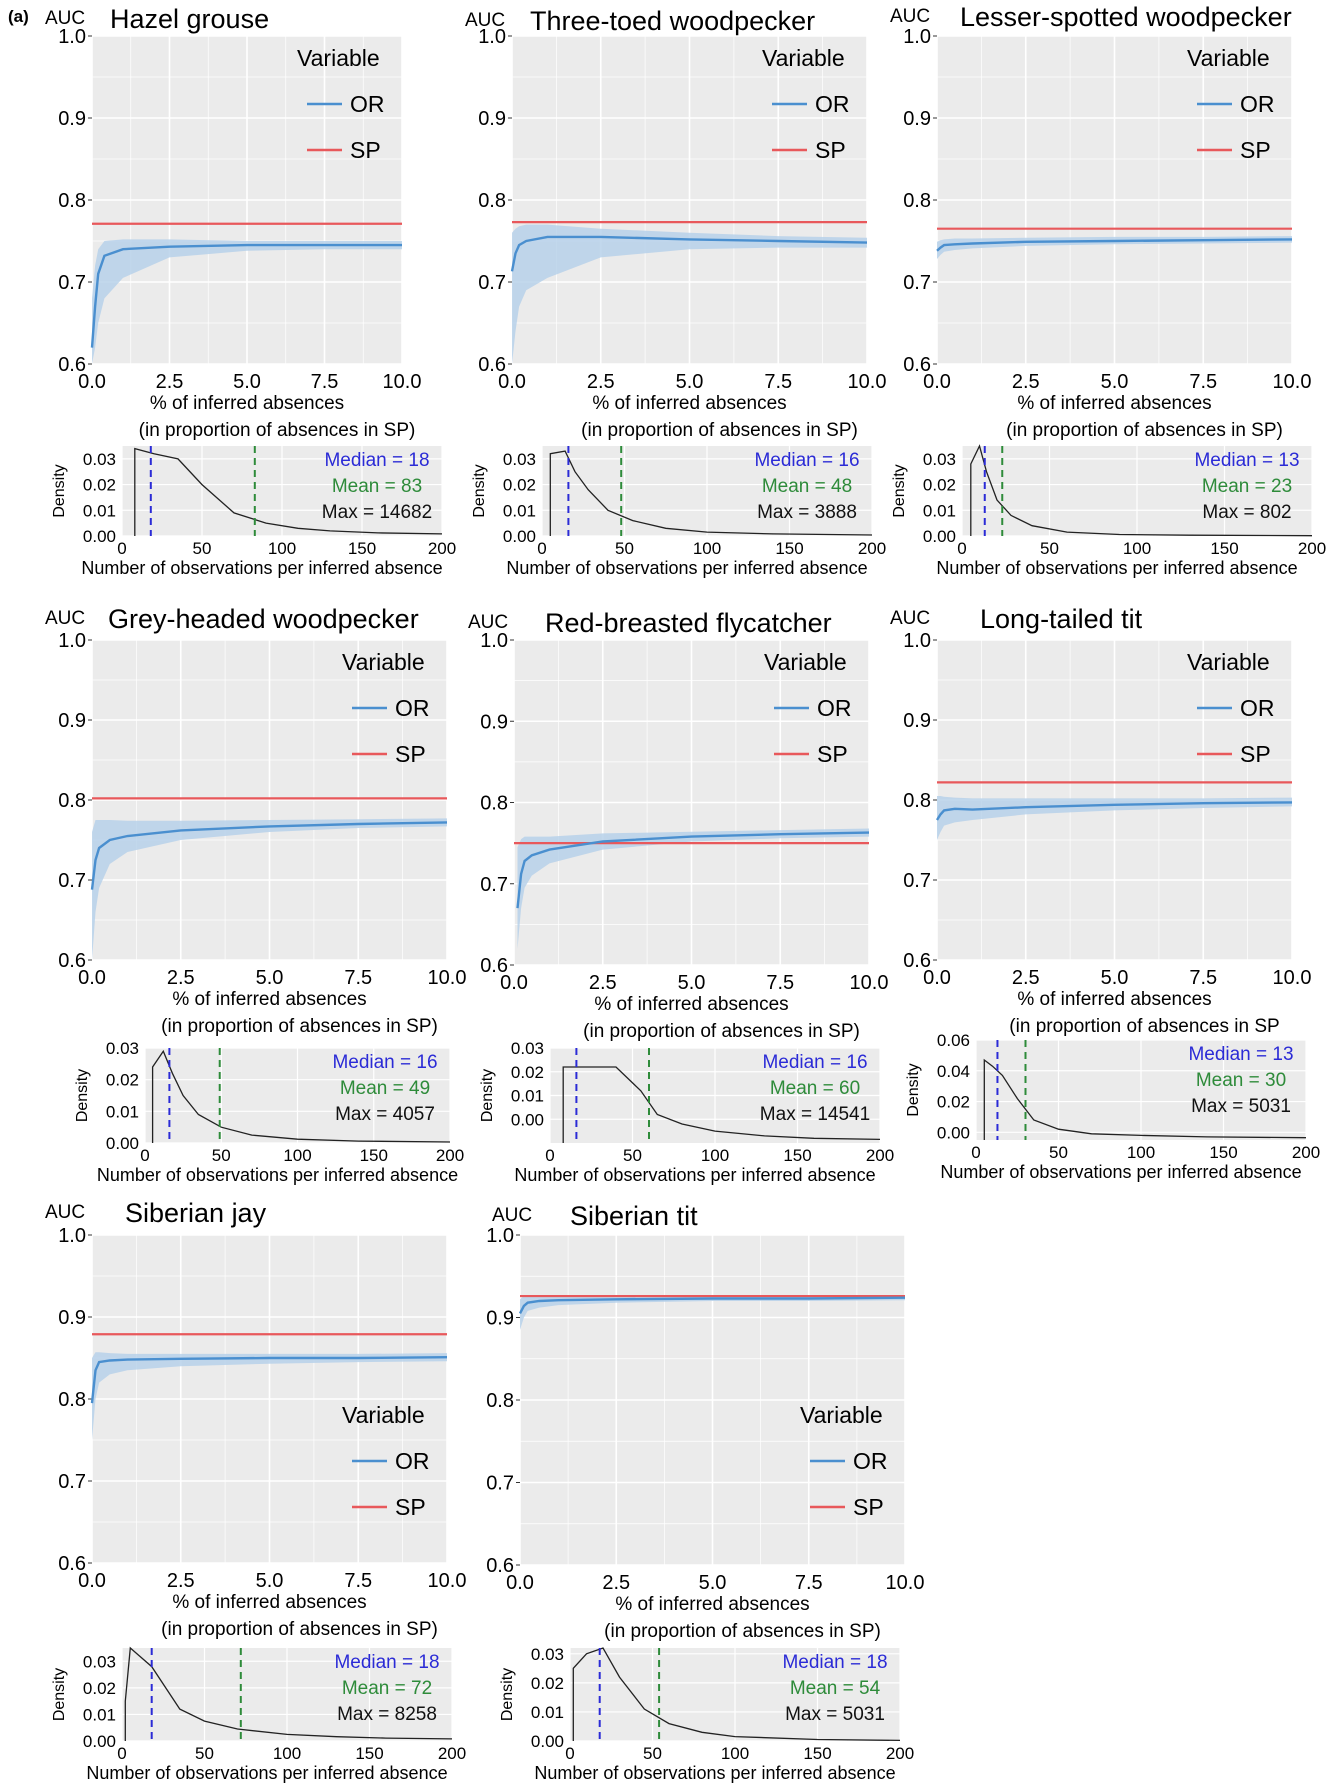 The height and width of the screenshot is (1790, 1330). What do you see at coordinates (814, 1062) in the screenshot?
I see `median-label: Median = 16` at bounding box center [814, 1062].